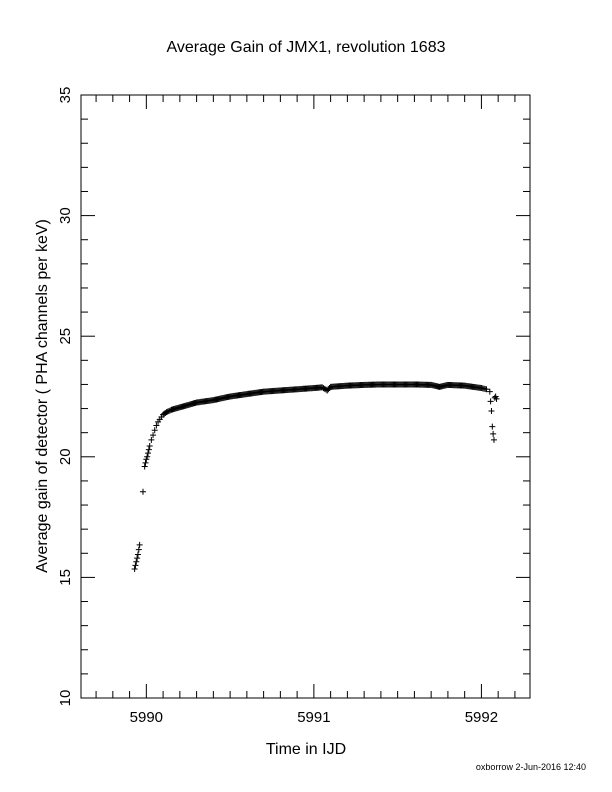 The width and height of the screenshot is (612, 792). What do you see at coordinates (65, 698) in the screenshot?
I see `y-tick-label: 10` at bounding box center [65, 698].